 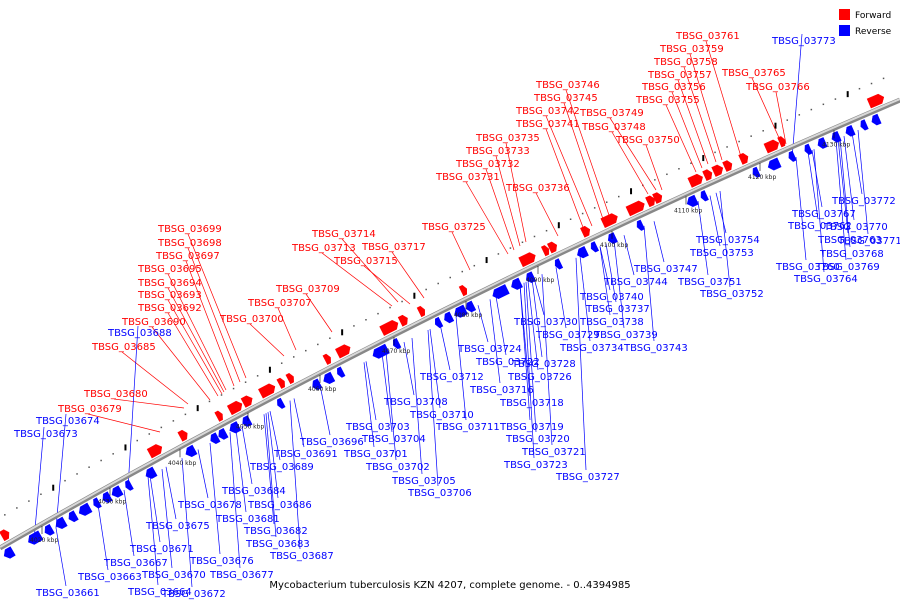 What do you see at coordinates (819, 226) in the screenshot?
I see `reverse-gene-label: TBSG_03762` at bounding box center [819, 226].